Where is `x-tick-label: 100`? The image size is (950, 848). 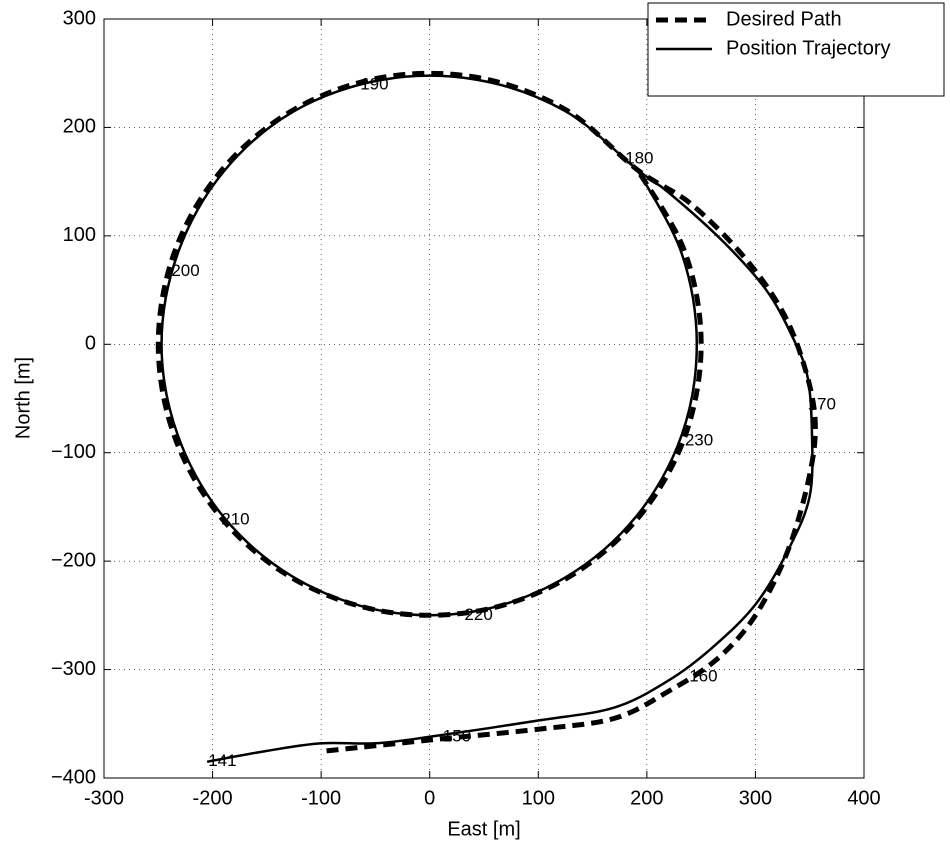
x-tick-label: 100 is located at coordinates (538, 798).